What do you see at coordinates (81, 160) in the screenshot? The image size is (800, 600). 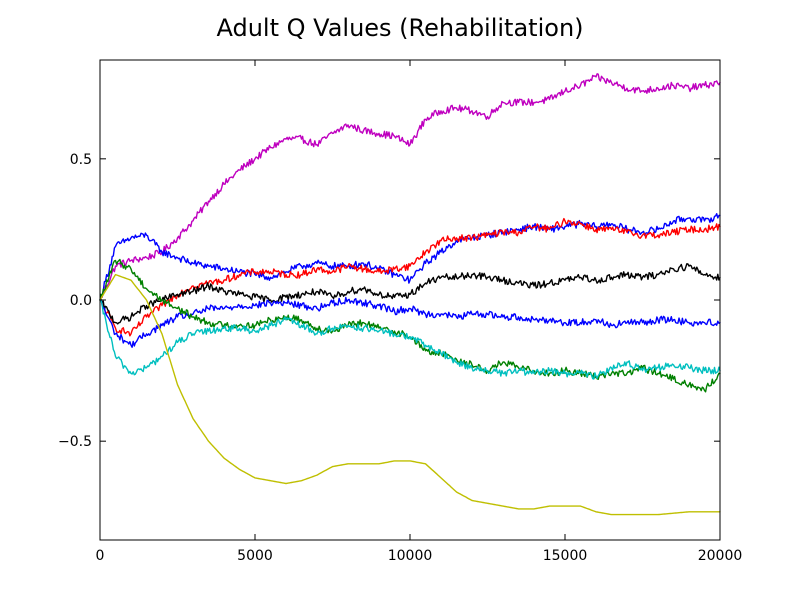 I see `y-tick-label: 0.5` at bounding box center [81, 160].